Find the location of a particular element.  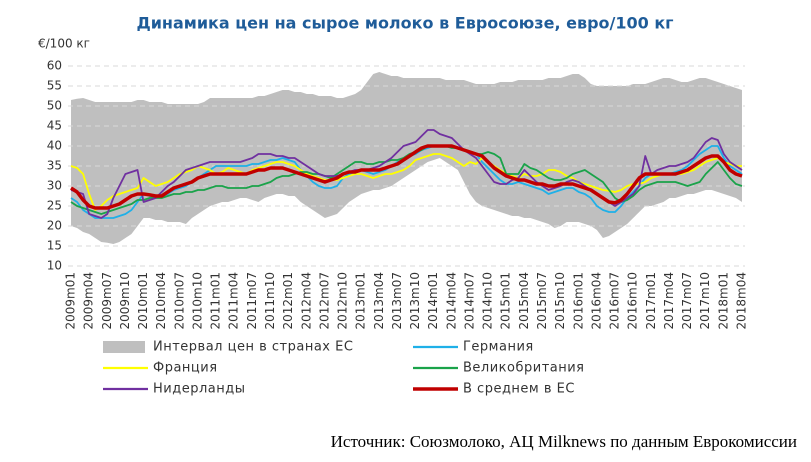

x-tick-label: 2016m01 is located at coordinates (578, 301).